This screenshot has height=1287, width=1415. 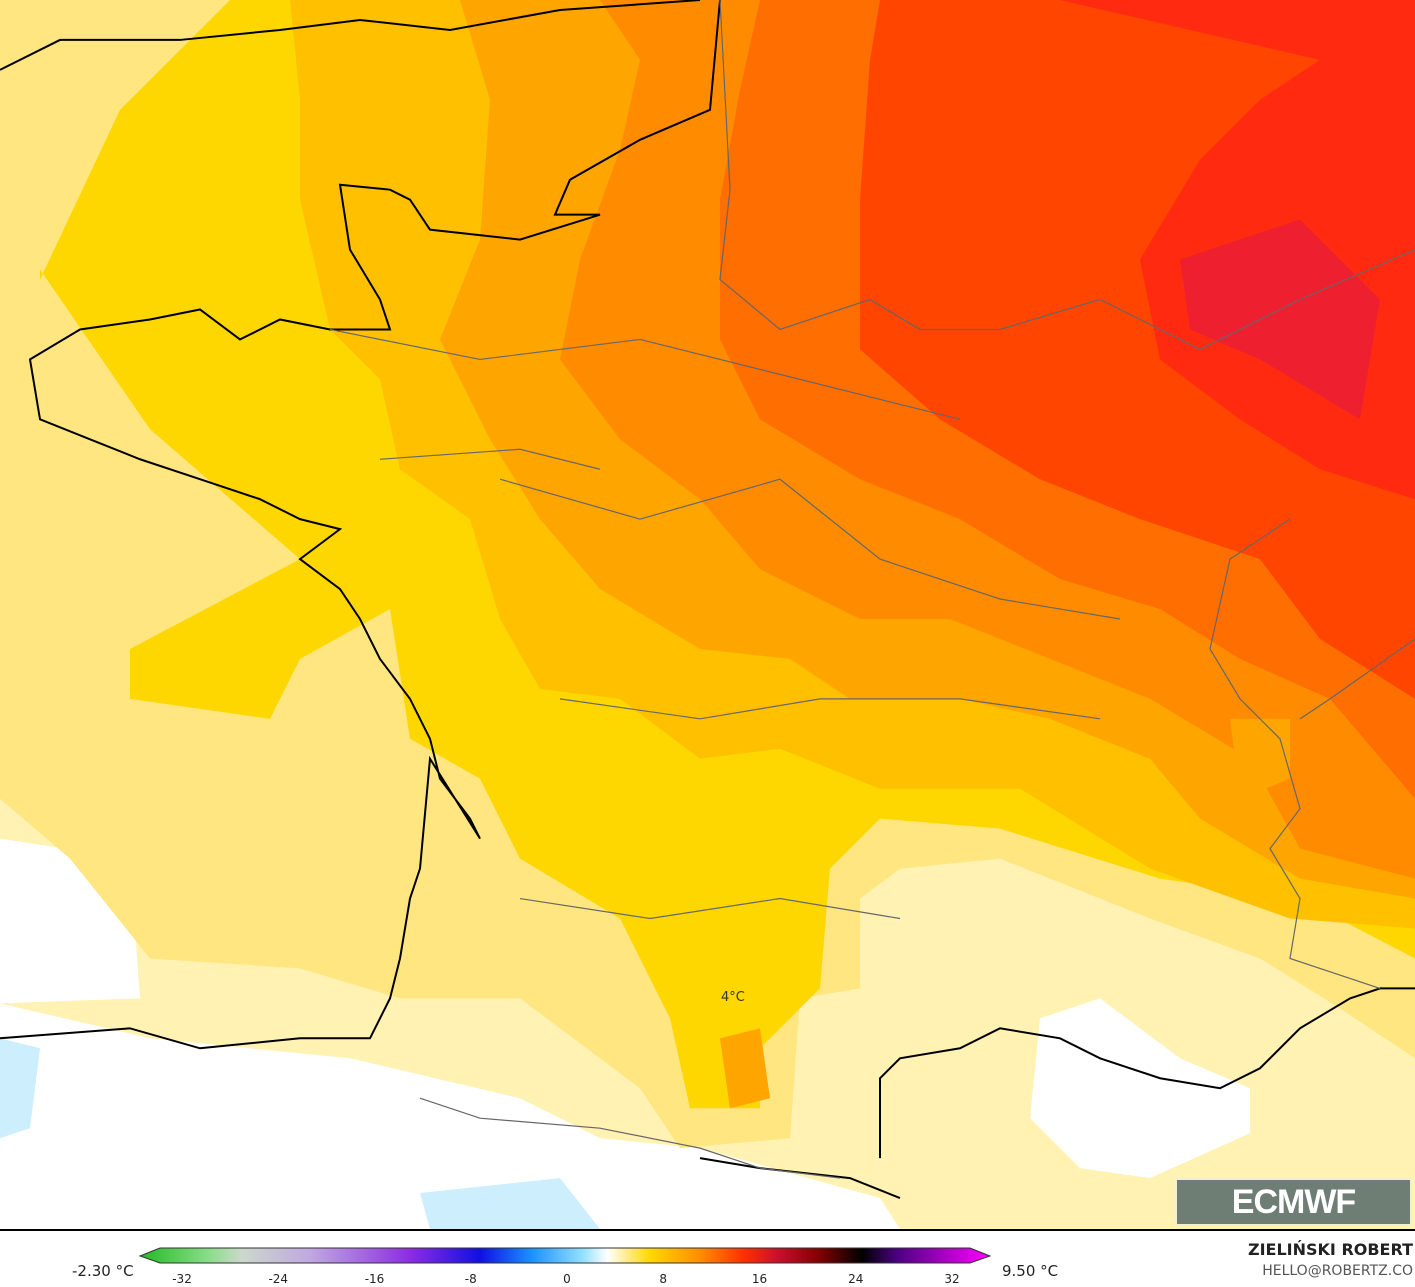 I want to click on colorbar-bar, so click(x=565, y=1255).